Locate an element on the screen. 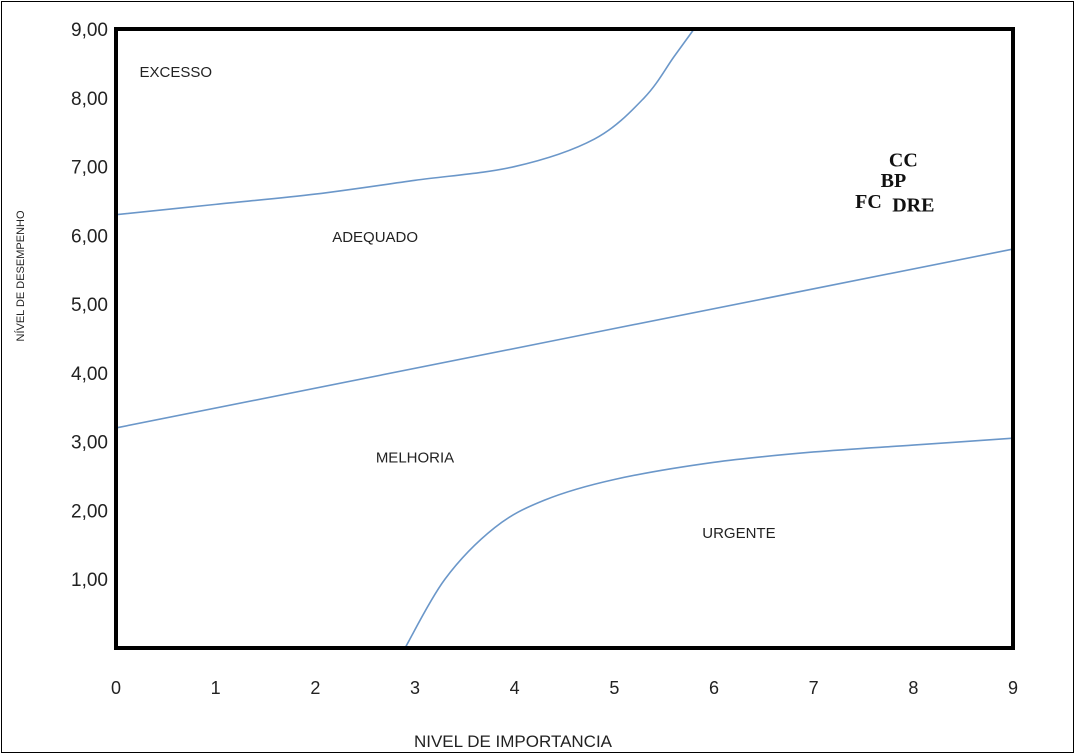 The image size is (1075, 754). y-tick-label: 8,00 is located at coordinates (89, 99).